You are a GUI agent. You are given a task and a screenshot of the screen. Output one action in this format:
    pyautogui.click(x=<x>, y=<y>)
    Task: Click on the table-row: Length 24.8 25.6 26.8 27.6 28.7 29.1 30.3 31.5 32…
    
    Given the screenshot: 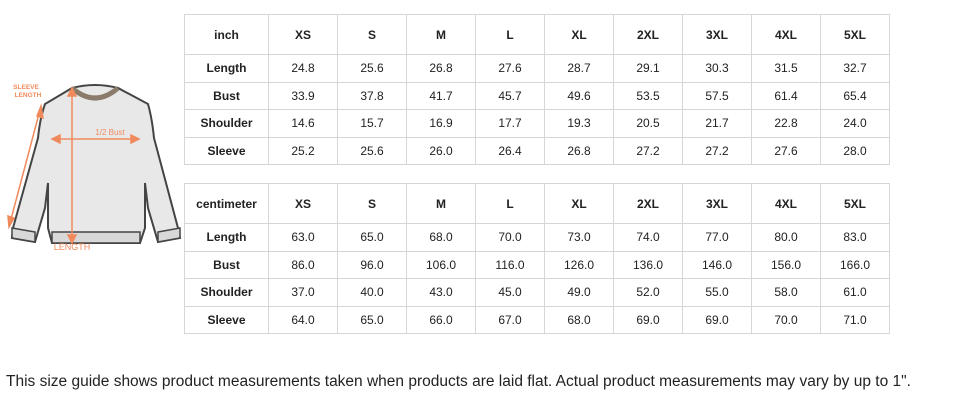 What is the action you would take?
    pyautogui.click(x=537, y=68)
    